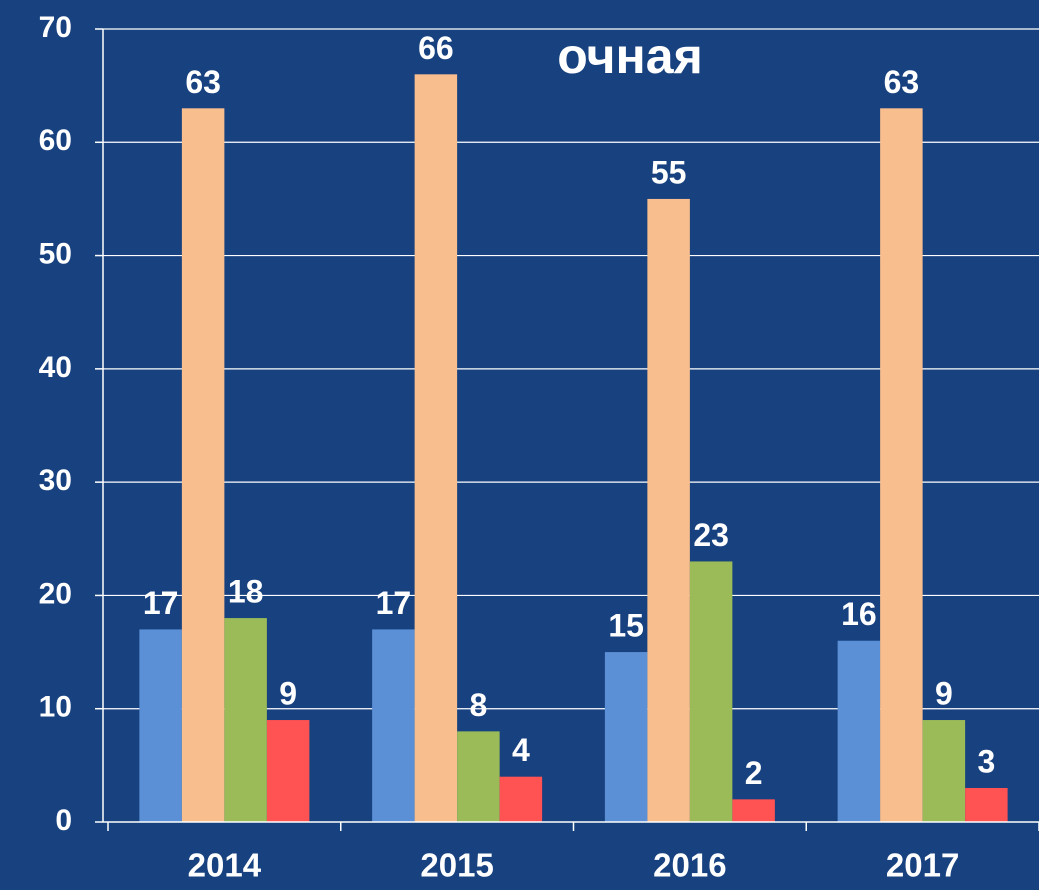 The width and height of the screenshot is (1039, 890). What do you see at coordinates (55, 480) in the screenshot?
I see `y-tick-label: 30` at bounding box center [55, 480].